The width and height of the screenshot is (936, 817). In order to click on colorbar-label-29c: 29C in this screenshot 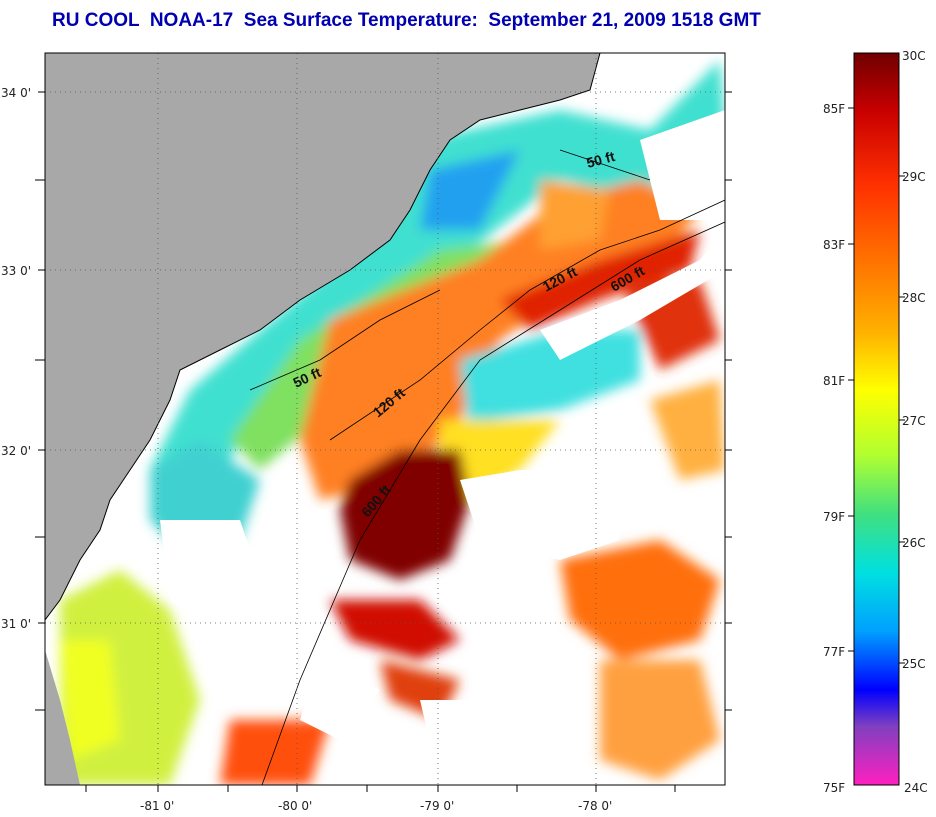, I will do `click(914, 177)`.